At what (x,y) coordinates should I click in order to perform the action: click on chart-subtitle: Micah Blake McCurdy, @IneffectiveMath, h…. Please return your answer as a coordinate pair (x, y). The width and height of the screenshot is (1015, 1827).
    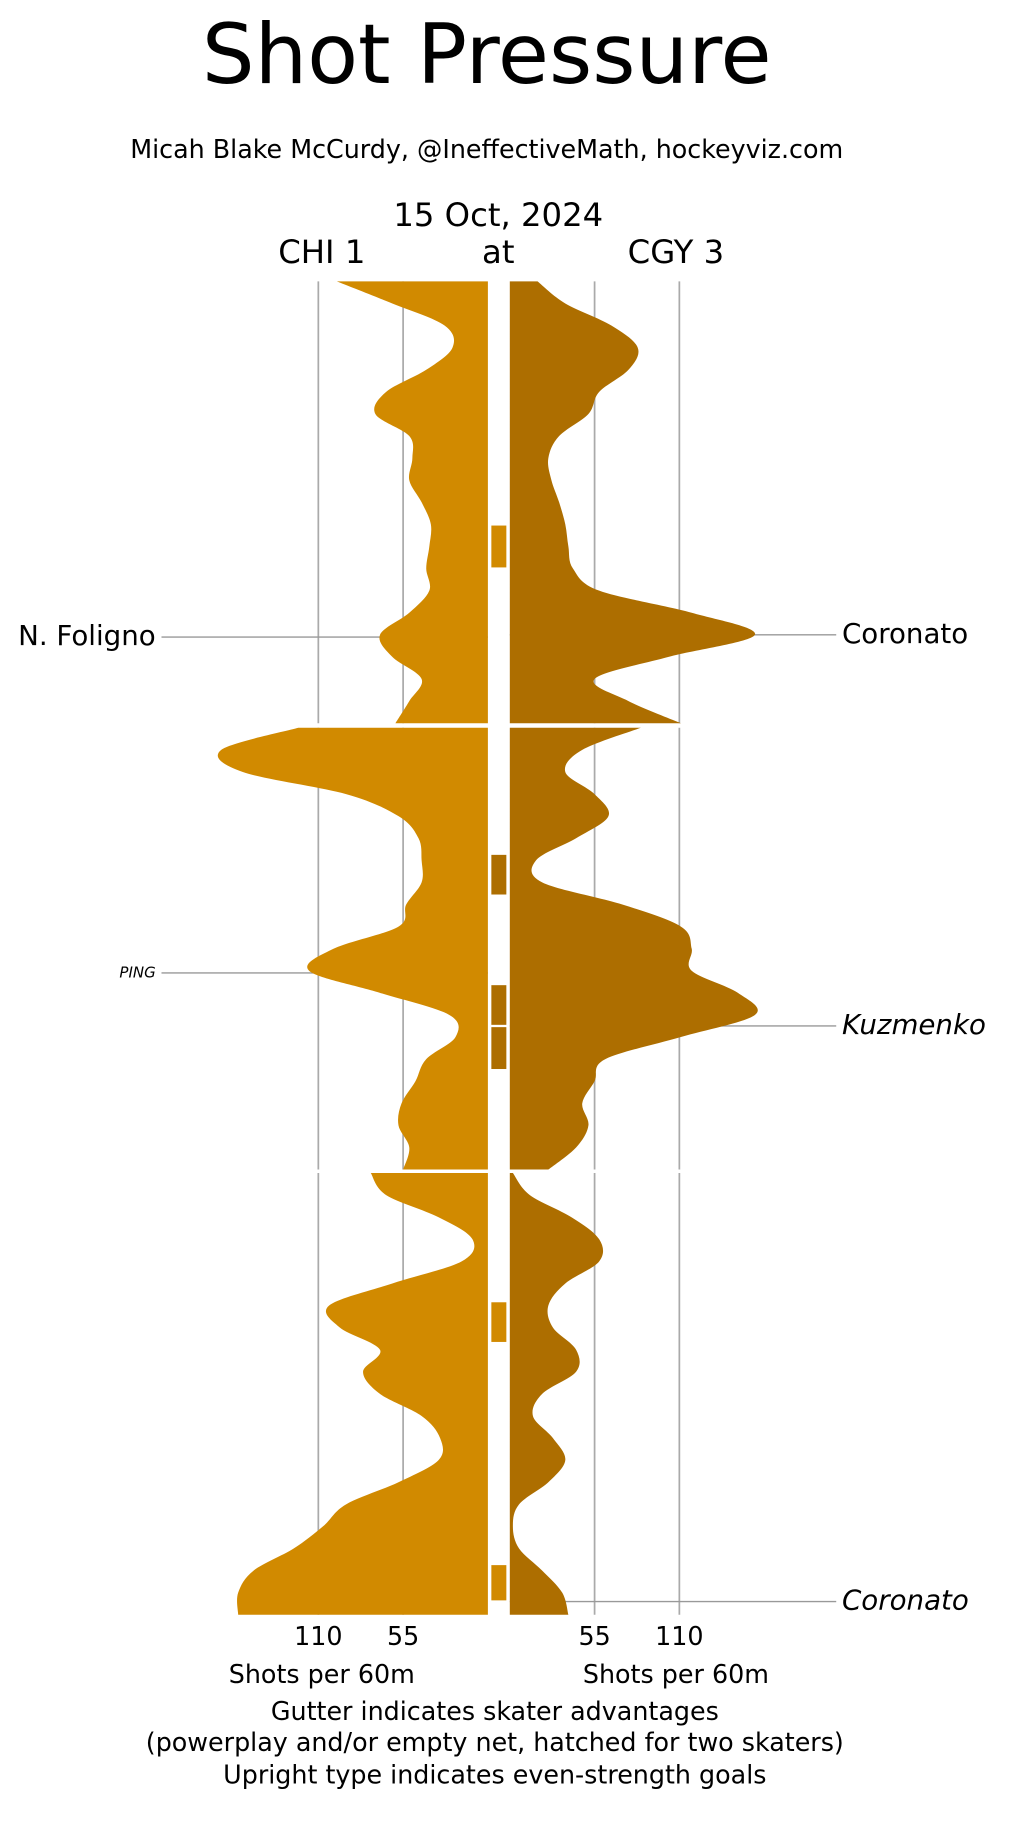
    Looking at the image, I should click on (486, 149).